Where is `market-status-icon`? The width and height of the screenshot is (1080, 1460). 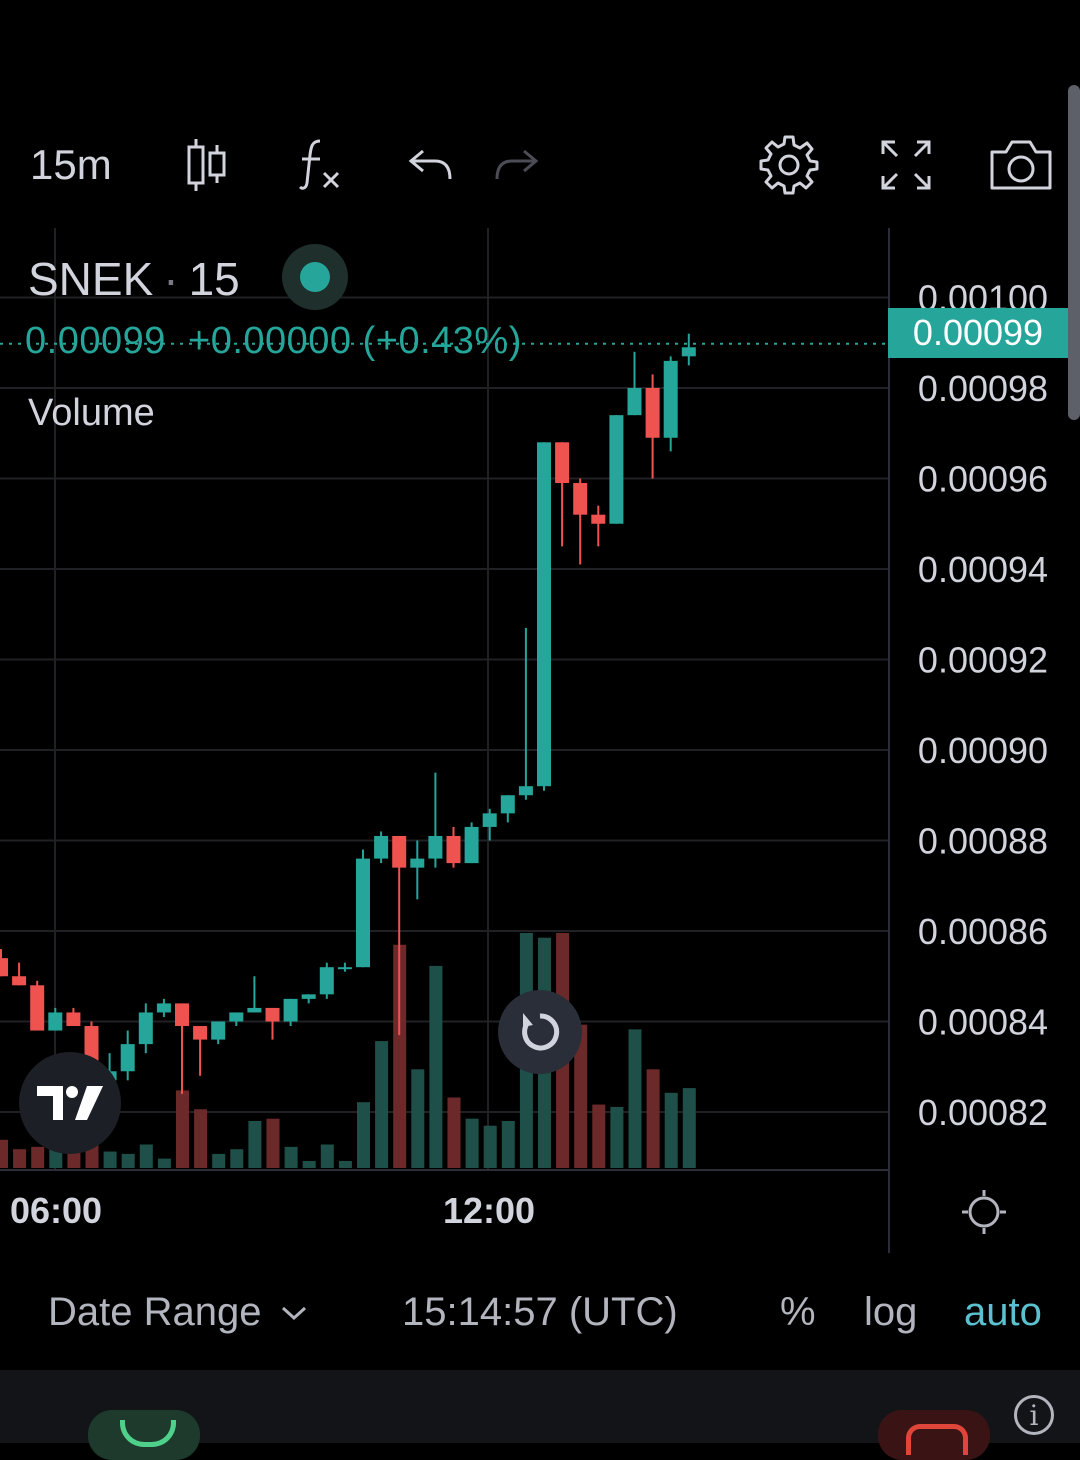 market-status-icon is located at coordinates (315, 277).